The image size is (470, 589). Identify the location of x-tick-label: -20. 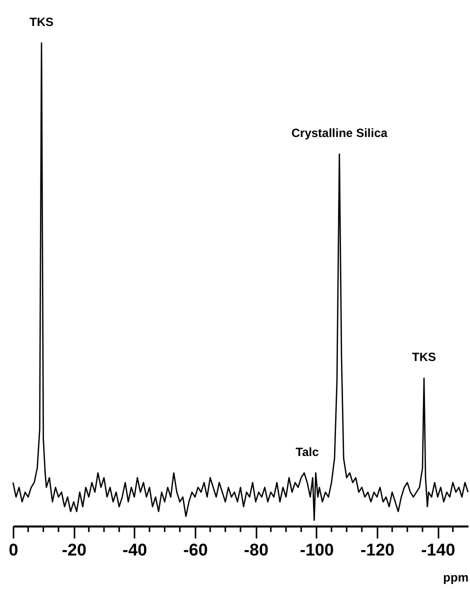
(74, 550).